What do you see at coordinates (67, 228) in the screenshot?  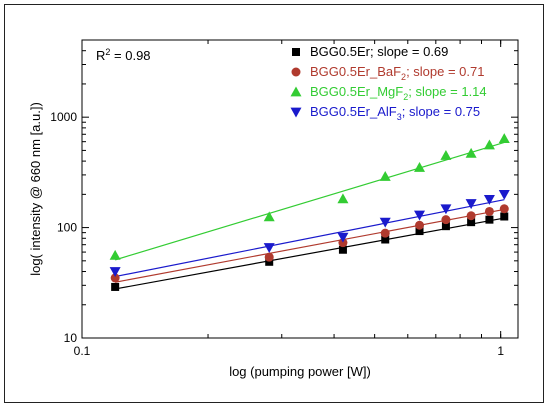 I see `y-tick-label: 100` at bounding box center [67, 228].